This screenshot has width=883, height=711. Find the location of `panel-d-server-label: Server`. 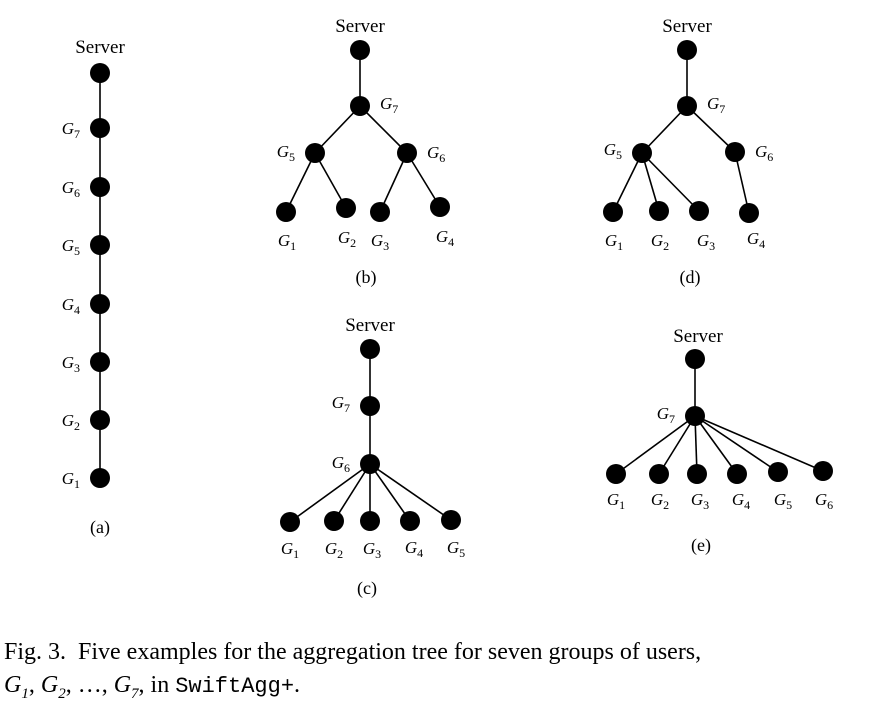

panel-d-server-label: Server is located at coordinates (687, 26).